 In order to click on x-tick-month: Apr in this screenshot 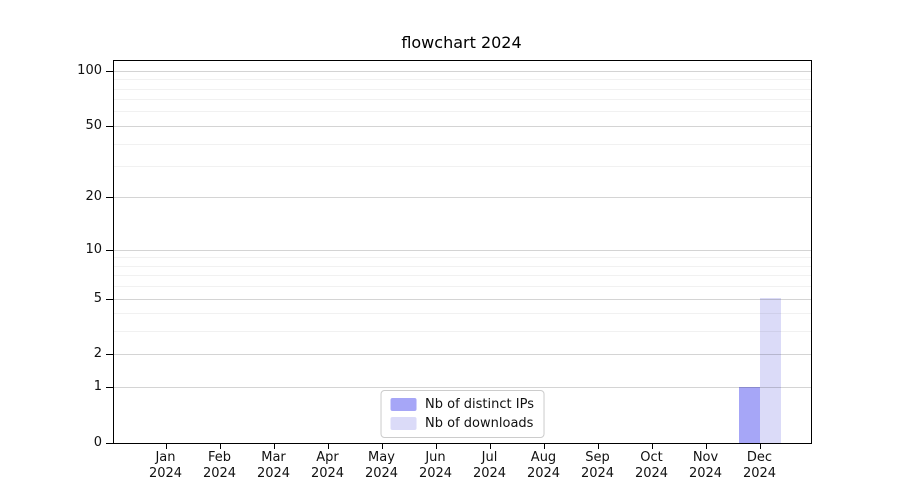, I will do `click(327, 457)`.